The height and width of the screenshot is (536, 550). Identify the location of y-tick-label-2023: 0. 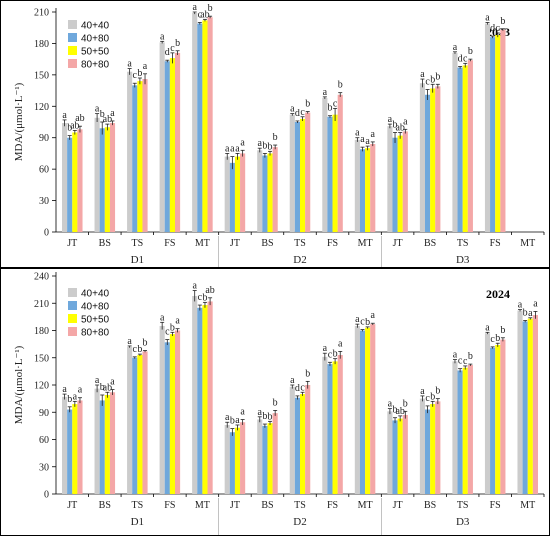
(46, 233).